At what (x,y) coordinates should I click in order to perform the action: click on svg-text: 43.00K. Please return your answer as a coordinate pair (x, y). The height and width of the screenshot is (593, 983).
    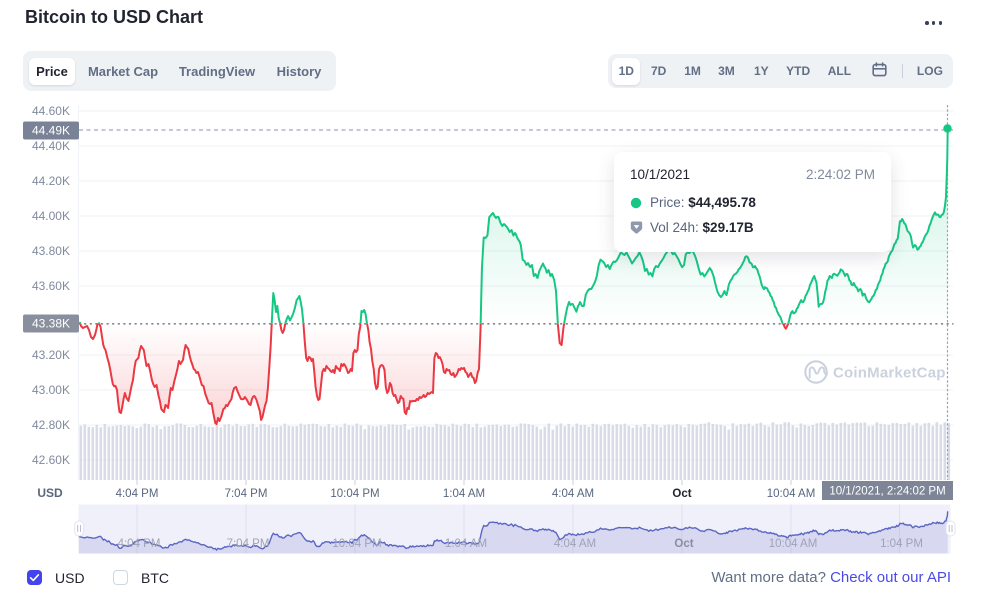
    Looking at the image, I should click on (51, 390).